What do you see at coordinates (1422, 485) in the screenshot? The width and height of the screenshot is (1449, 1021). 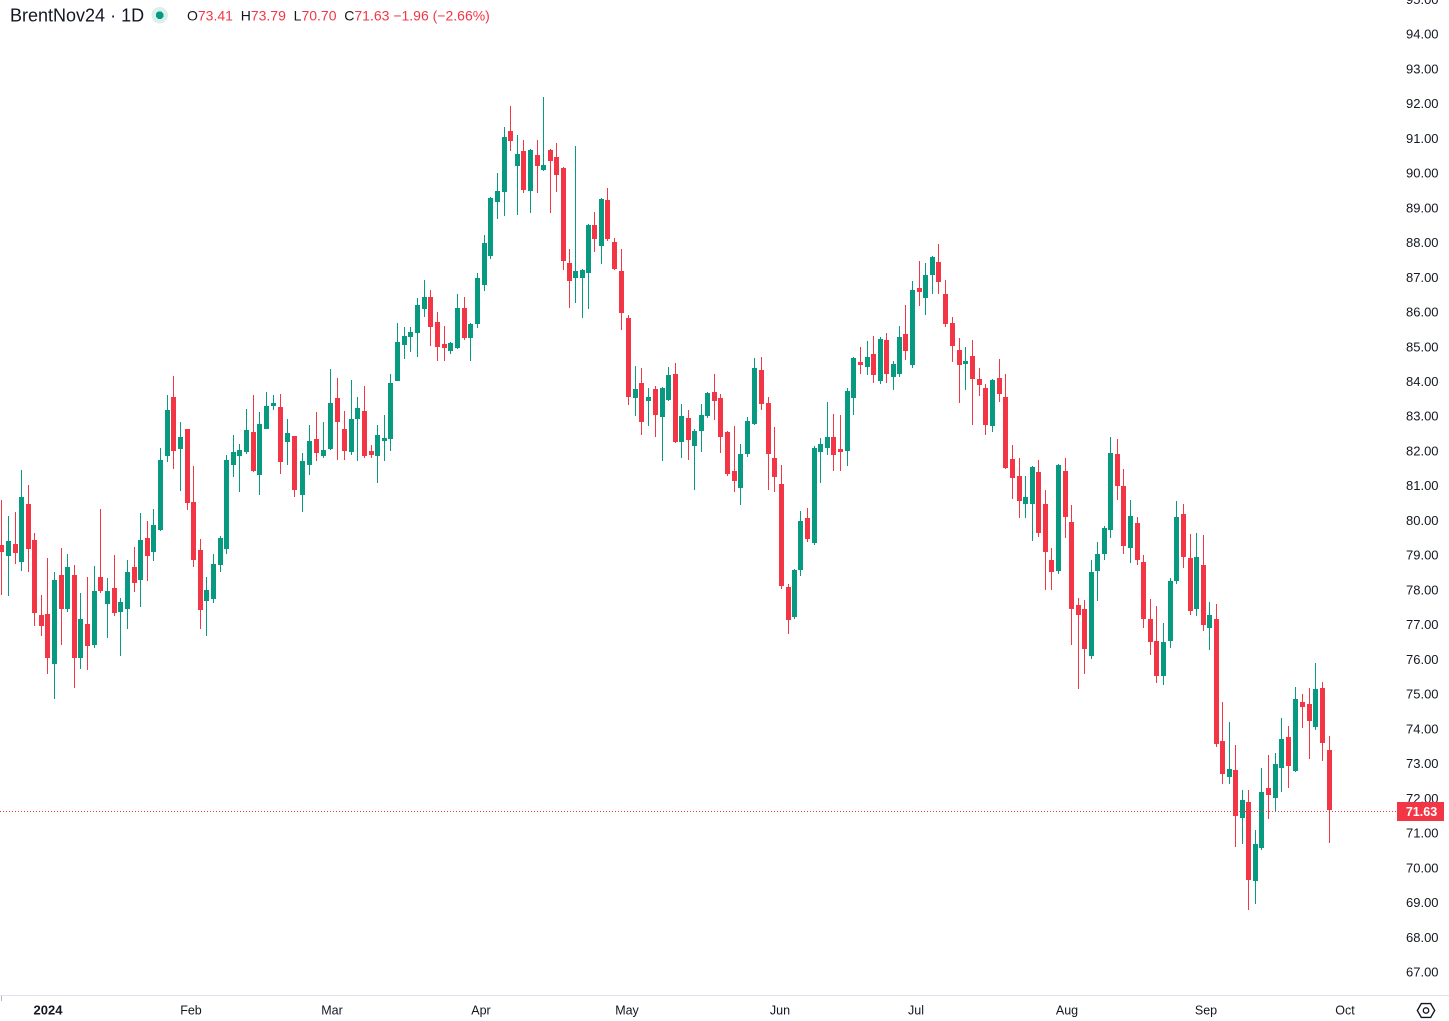 I see `svg-text: 81.00` at bounding box center [1422, 485].